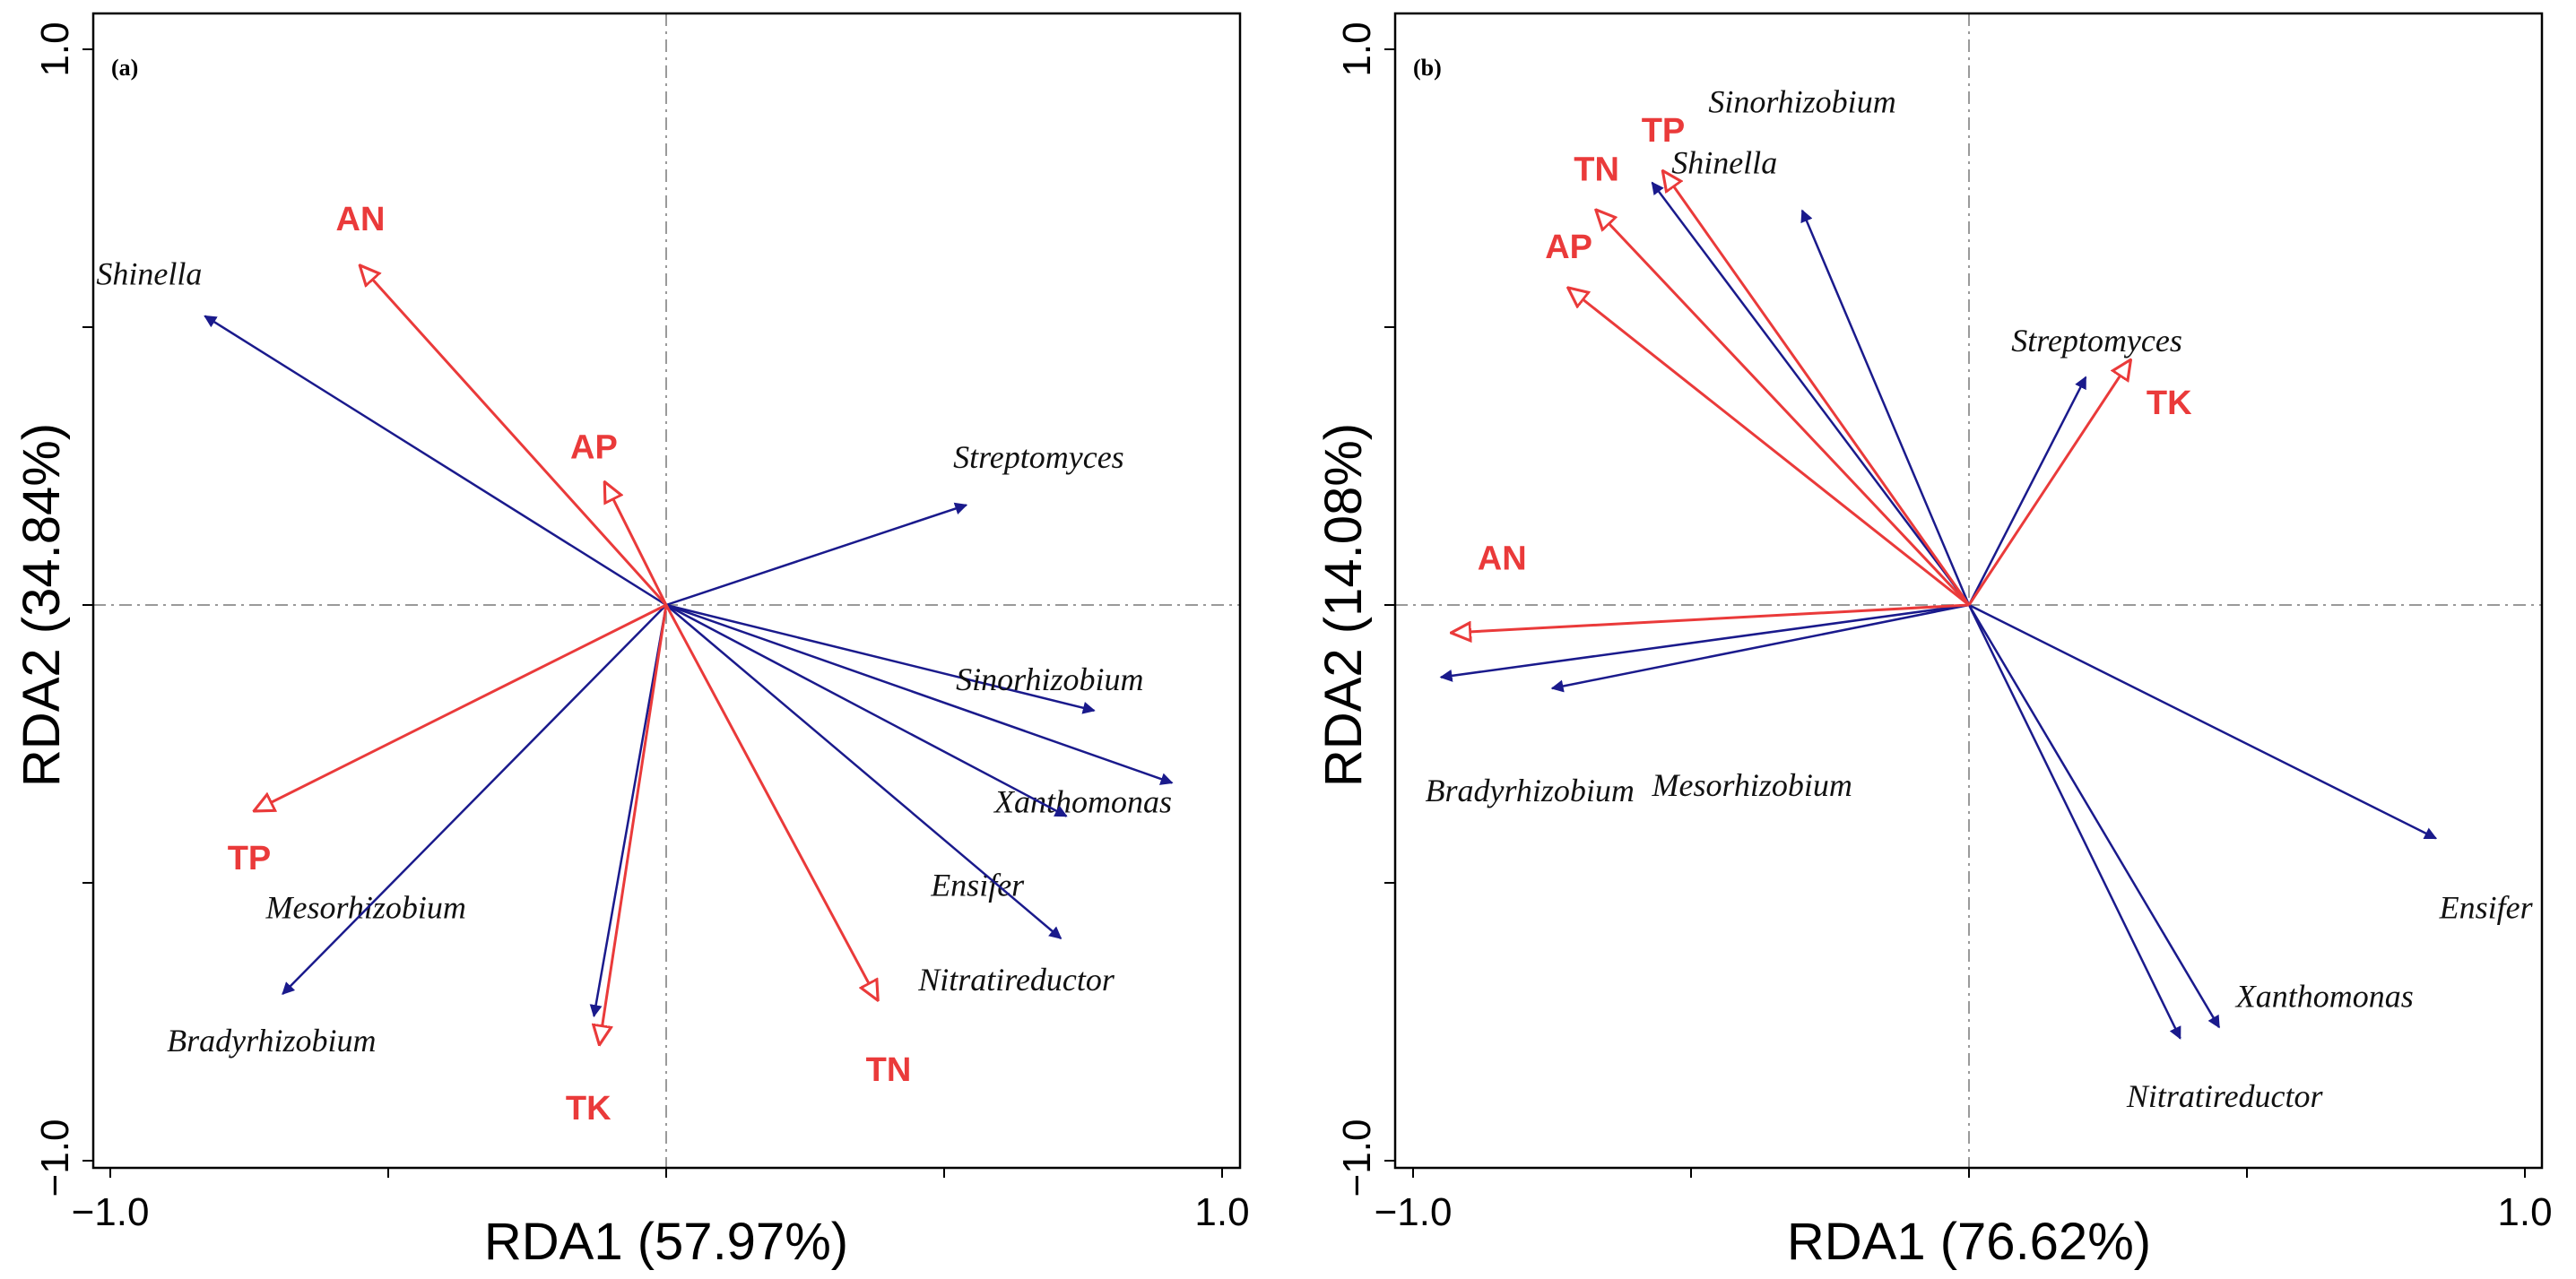 The height and width of the screenshot is (1279, 2576). Describe the element at coordinates (2524, 1212) in the screenshot. I see `panel-b-x-tick-label-max: 1.0` at that location.